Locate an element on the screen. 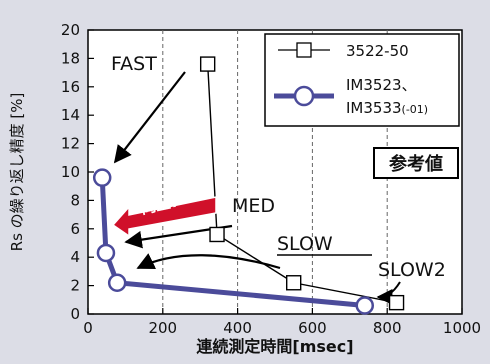 The image size is (490, 364). y-tick-label: 4 is located at coordinates (75, 257).